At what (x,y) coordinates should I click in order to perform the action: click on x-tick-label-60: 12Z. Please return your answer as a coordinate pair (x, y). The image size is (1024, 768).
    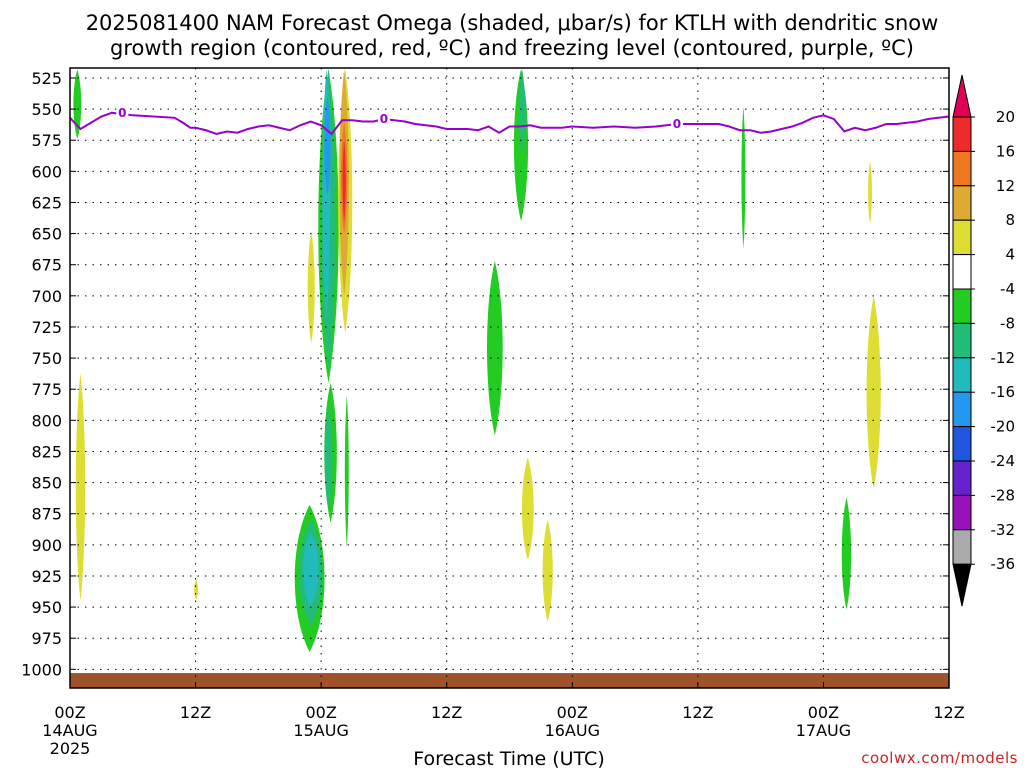
    Looking at the image, I should click on (697, 712).